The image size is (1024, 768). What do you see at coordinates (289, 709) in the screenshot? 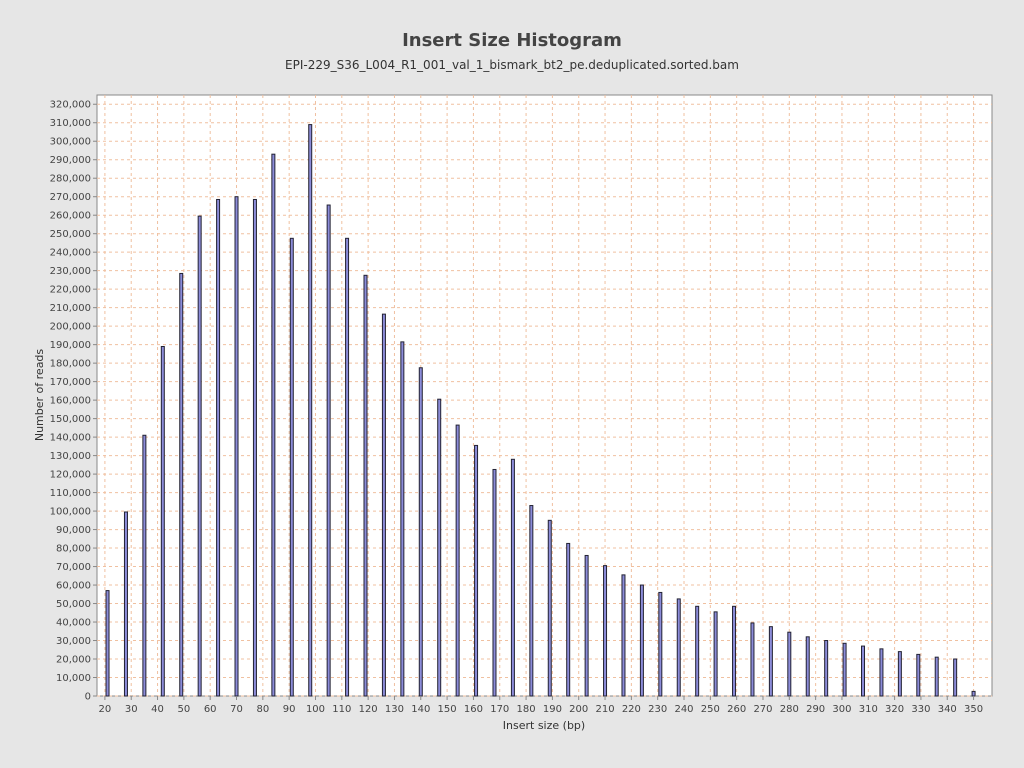
I see `x-tick-label: 90` at bounding box center [289, 709].